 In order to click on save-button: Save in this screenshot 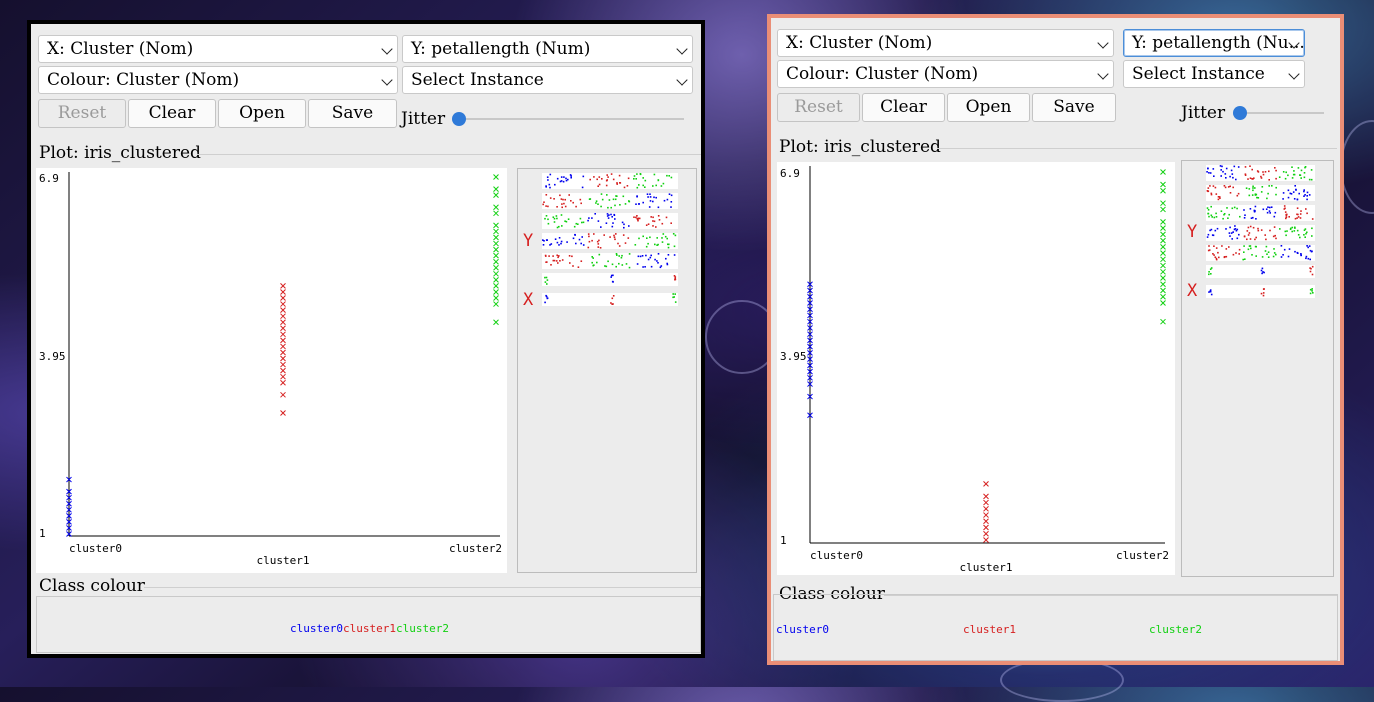, I will do `click(352, 113)`.